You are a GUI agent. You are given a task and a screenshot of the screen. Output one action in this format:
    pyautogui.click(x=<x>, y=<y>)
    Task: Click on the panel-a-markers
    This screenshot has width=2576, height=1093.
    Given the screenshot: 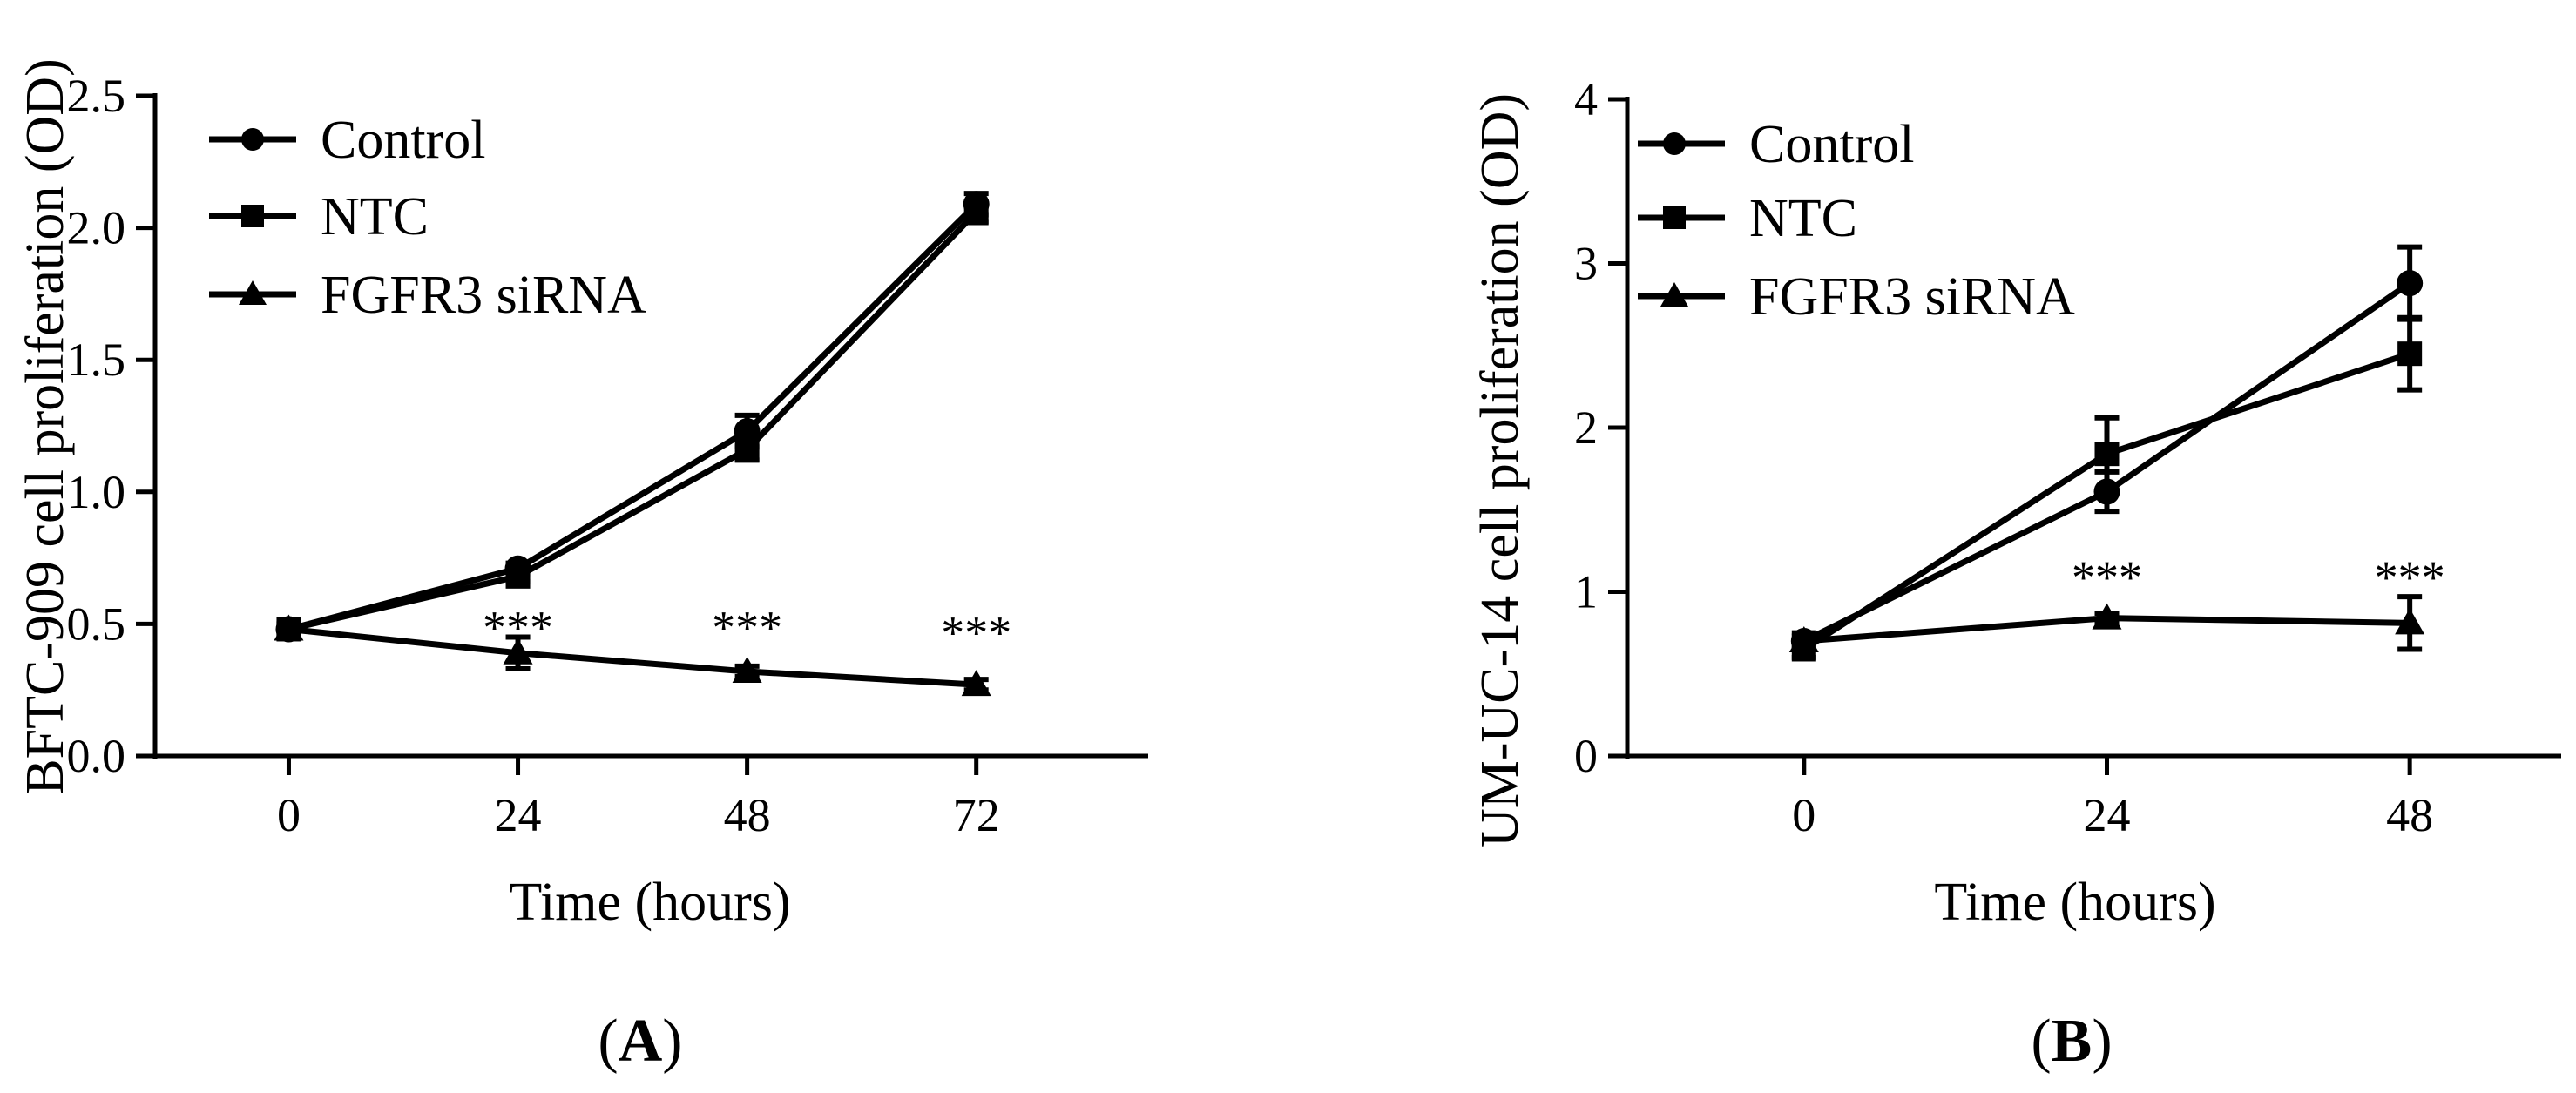 What is the action you would take?
    pyautogui.click(x=632, y=444)
    